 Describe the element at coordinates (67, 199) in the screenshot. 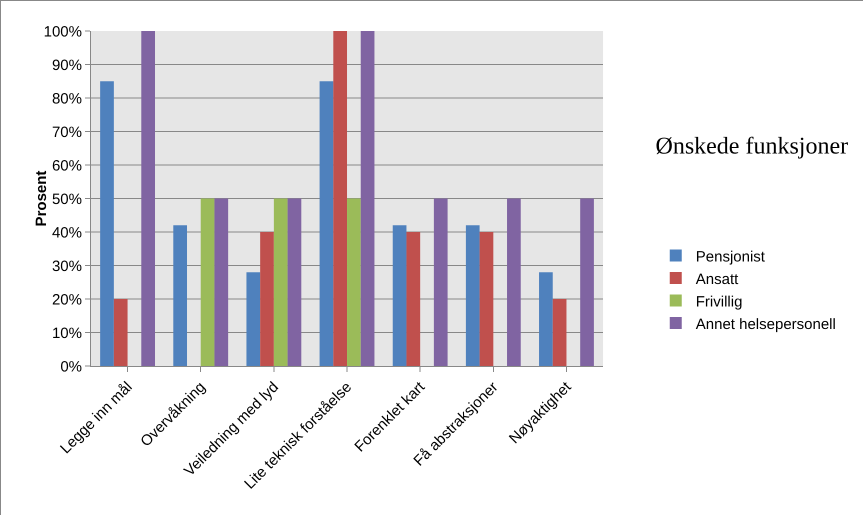

I see `y-tick-label: 50%` at that location.